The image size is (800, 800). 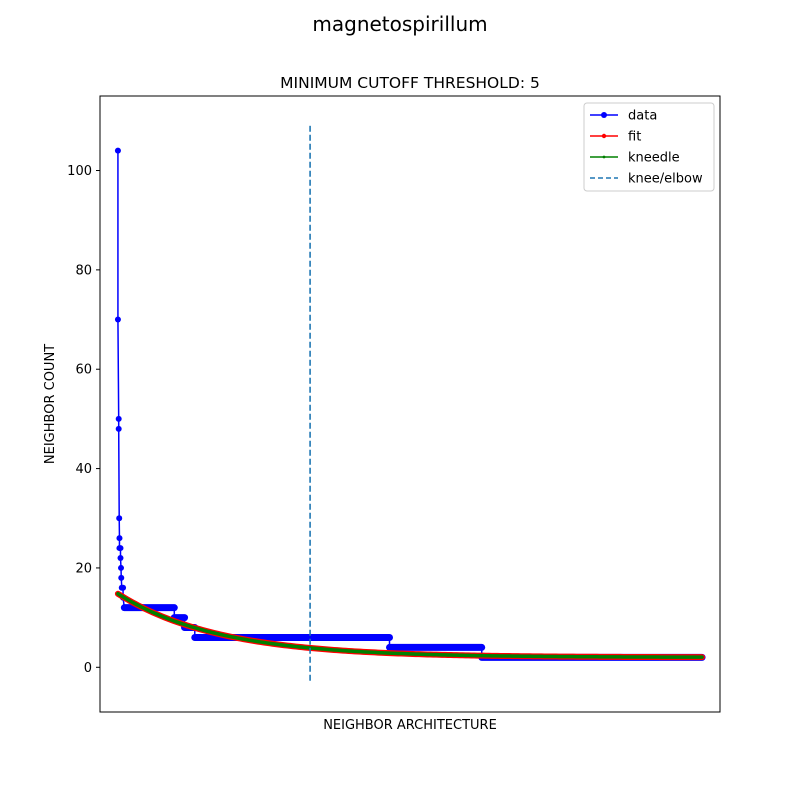 I want to click on y-tick-label: 80, so click(x=83, y=270).